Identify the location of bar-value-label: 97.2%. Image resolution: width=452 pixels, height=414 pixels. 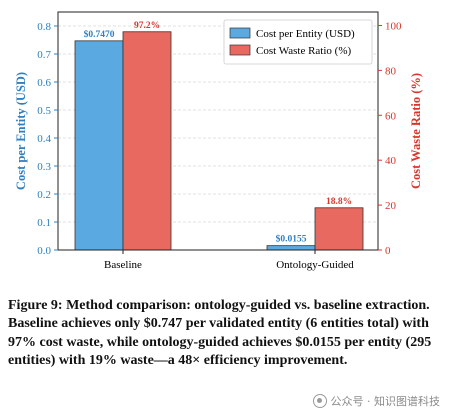
(147, 26).